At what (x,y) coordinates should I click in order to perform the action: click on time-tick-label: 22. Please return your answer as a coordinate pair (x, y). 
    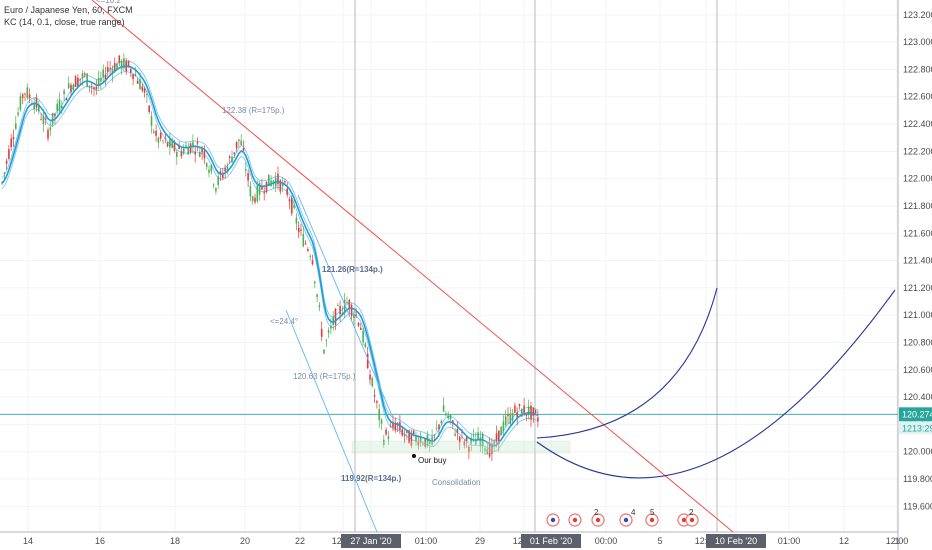
    Looking at the image, I should click on (300, 541).